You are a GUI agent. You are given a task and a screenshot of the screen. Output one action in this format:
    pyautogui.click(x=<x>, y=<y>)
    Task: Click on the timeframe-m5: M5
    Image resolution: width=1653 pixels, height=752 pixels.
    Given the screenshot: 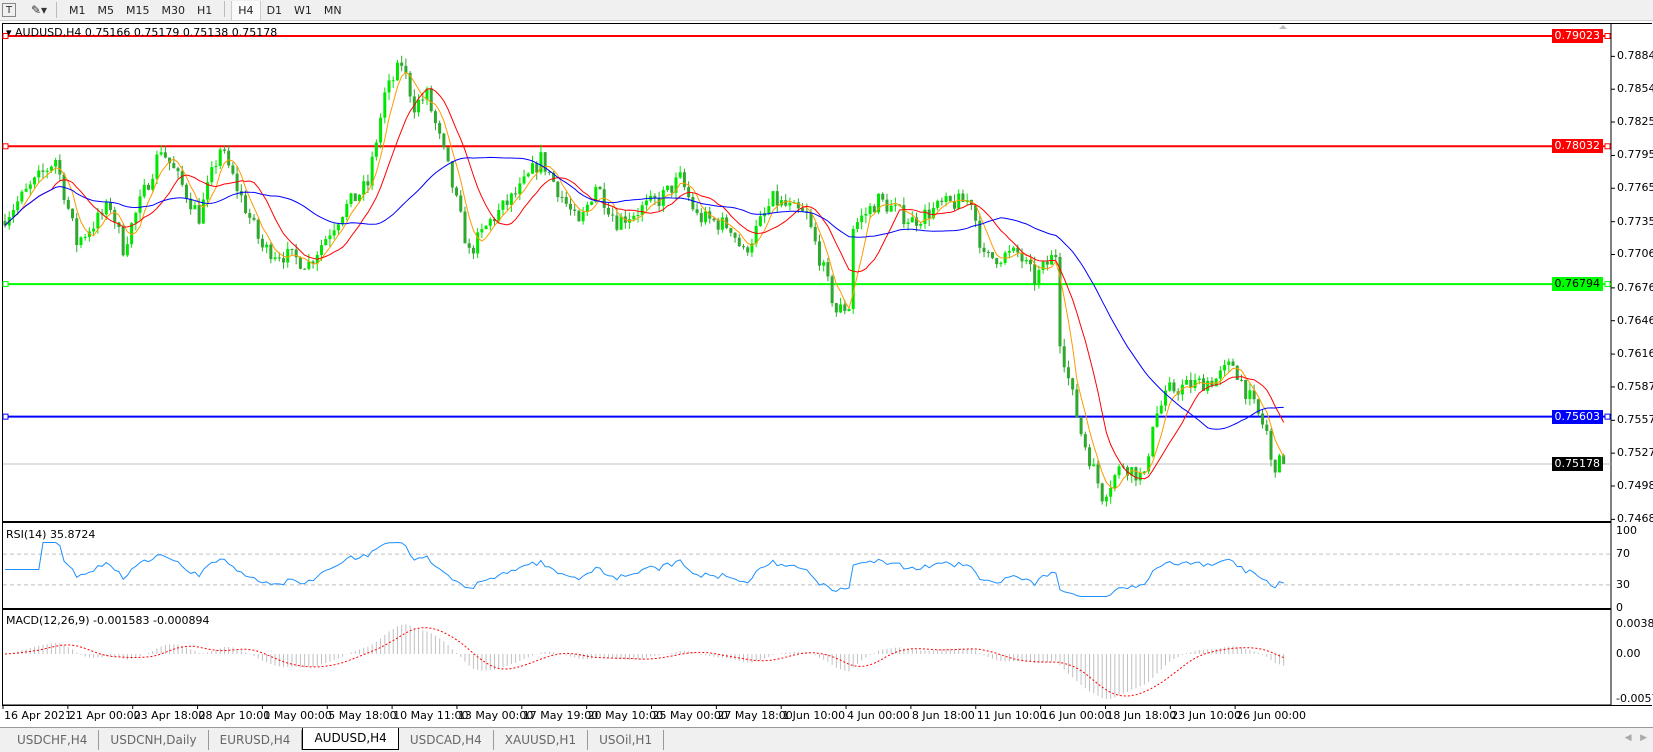 What is the action you would take?
    pyautogui.click(x=106, y=10)
    